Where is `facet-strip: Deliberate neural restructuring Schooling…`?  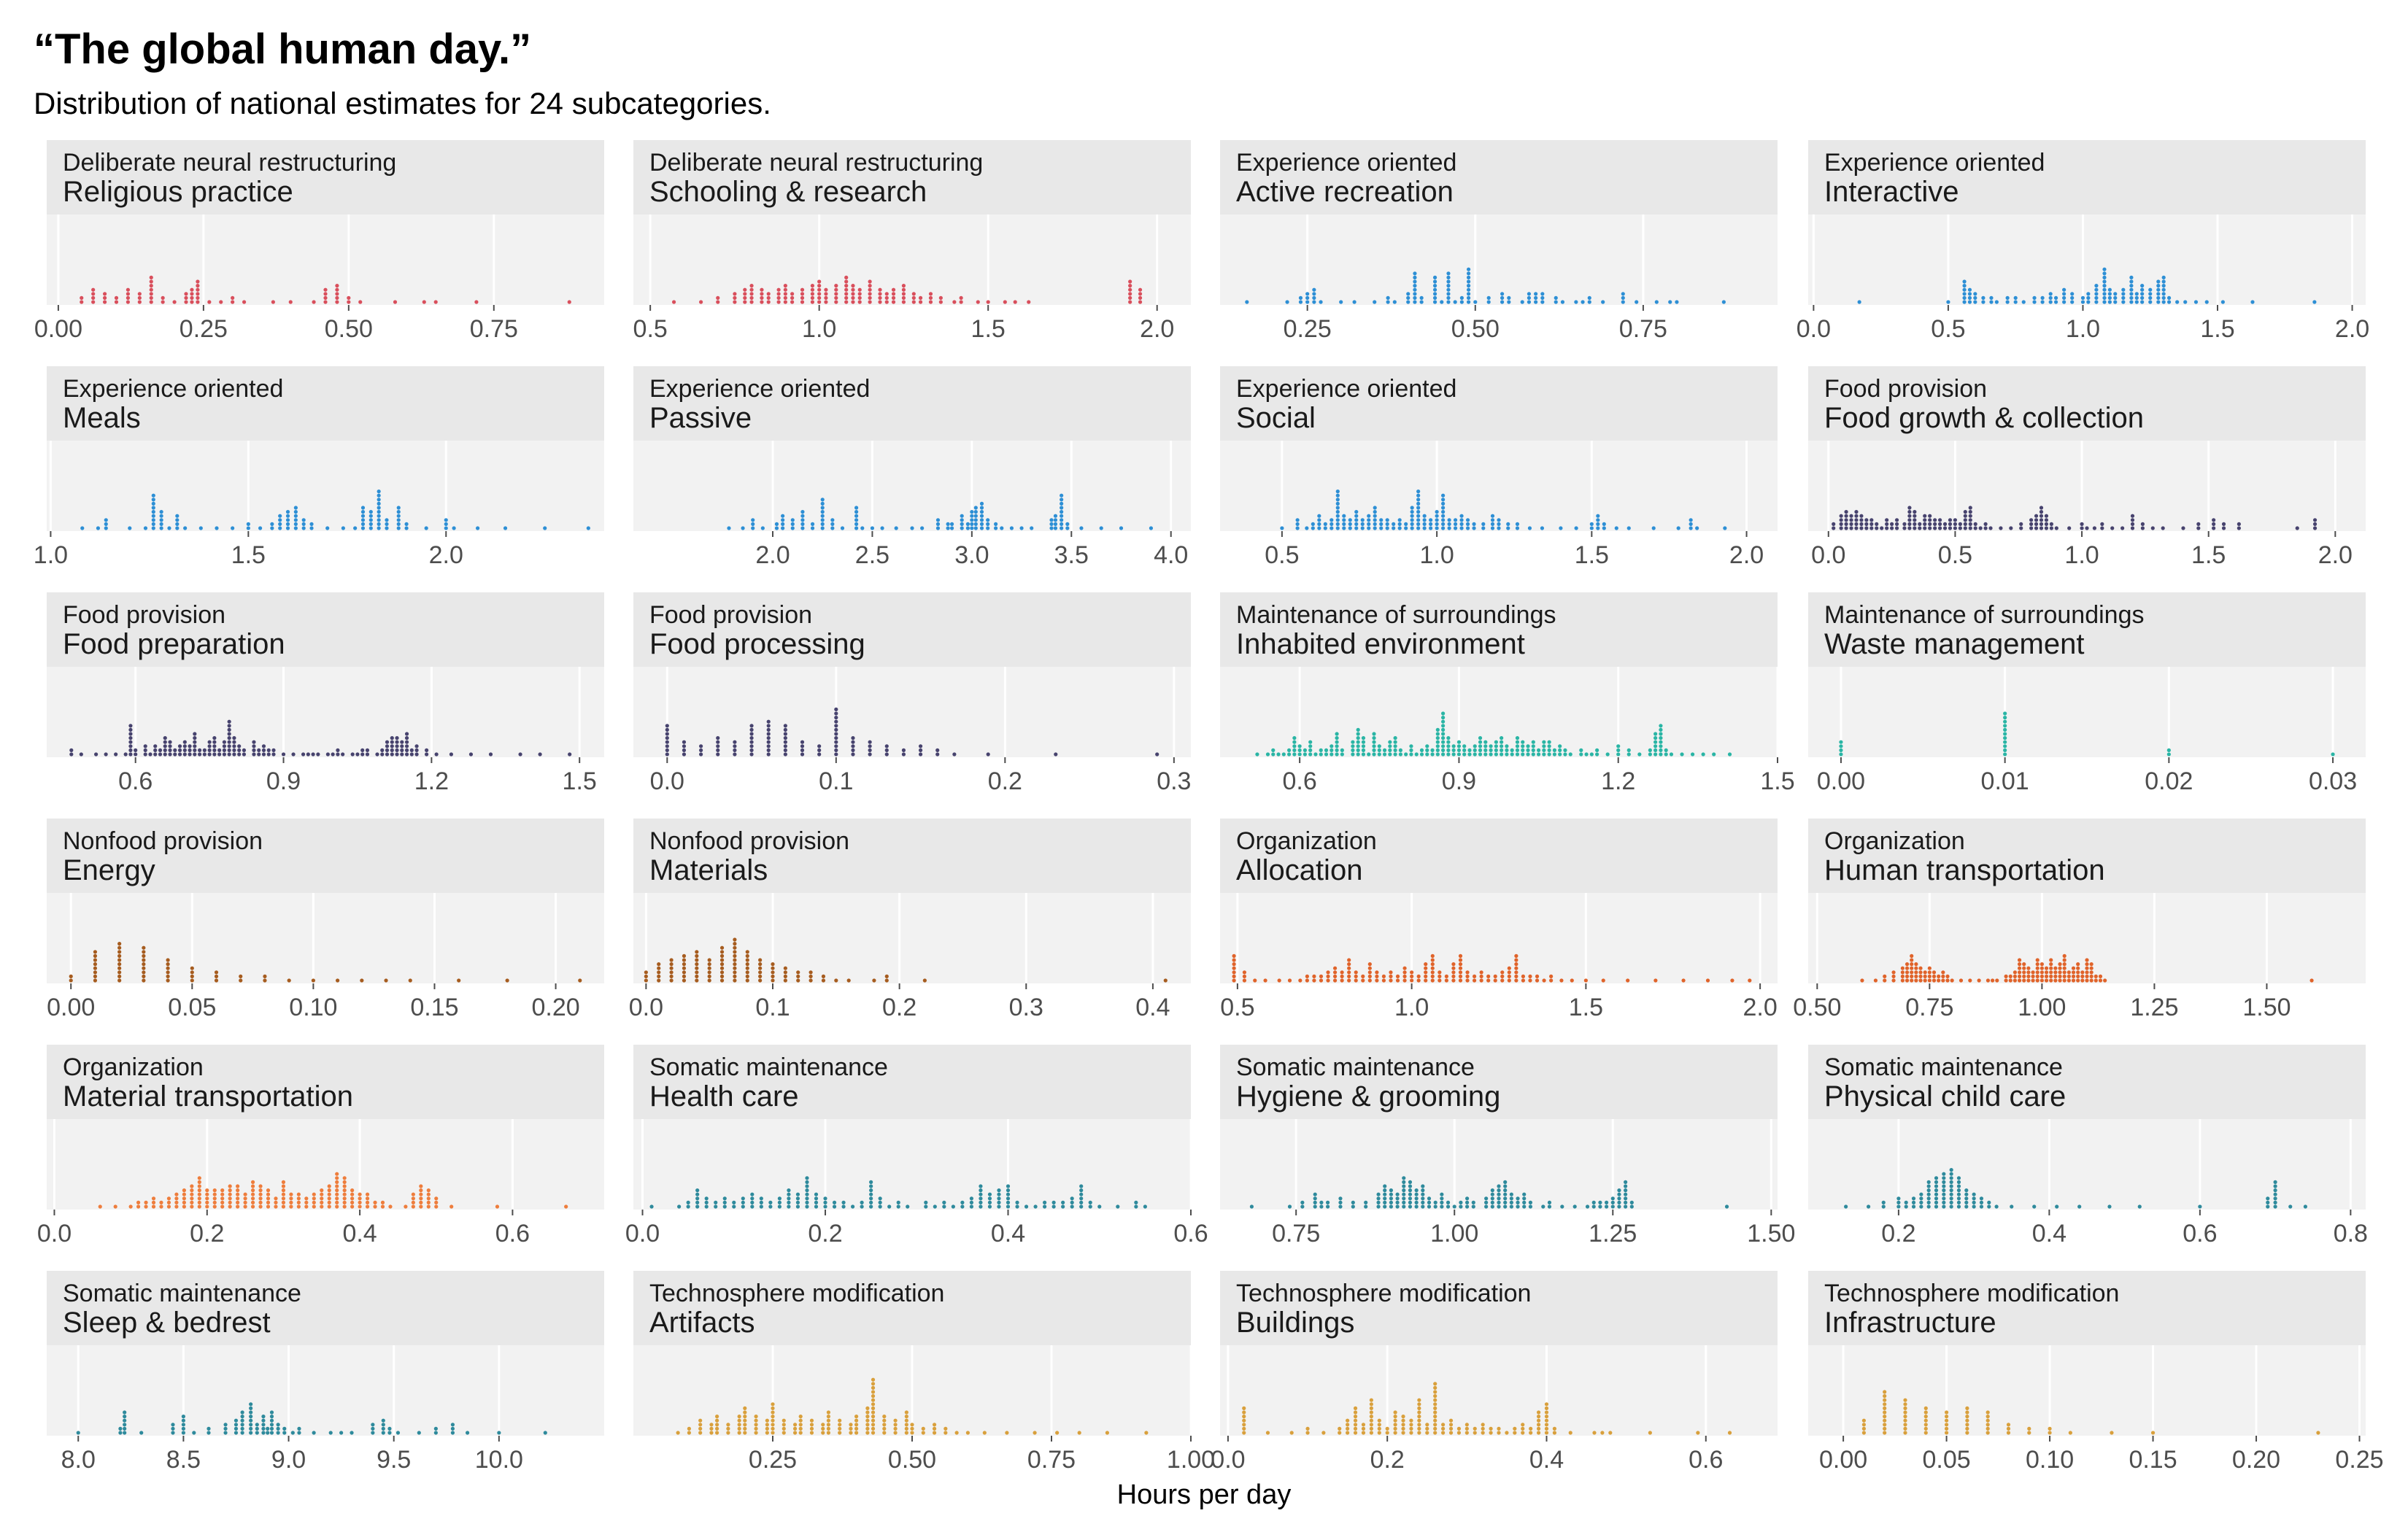 facet-strip: Deliberate neural restructuring Schooling… is located at coordinates (912, 177).